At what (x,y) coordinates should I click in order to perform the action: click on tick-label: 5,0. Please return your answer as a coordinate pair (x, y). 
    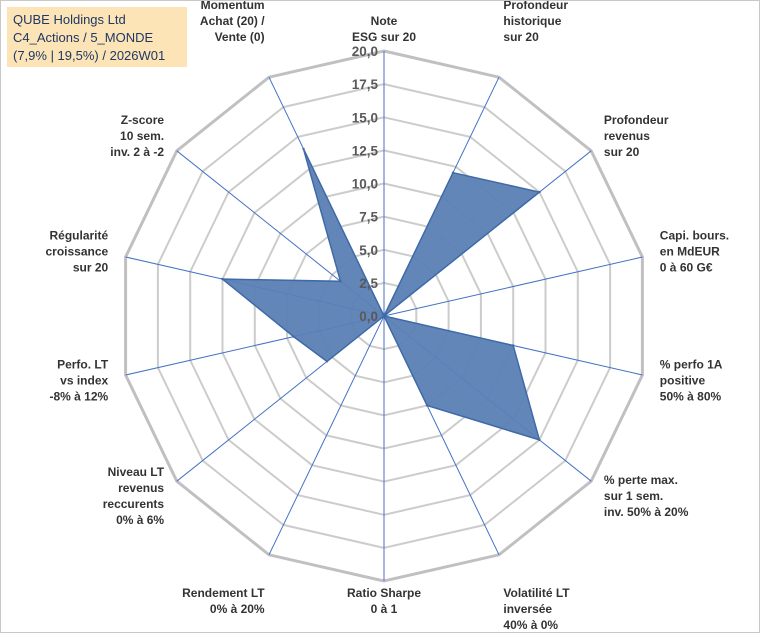
    Looking at the image, I should click on (368, 250).